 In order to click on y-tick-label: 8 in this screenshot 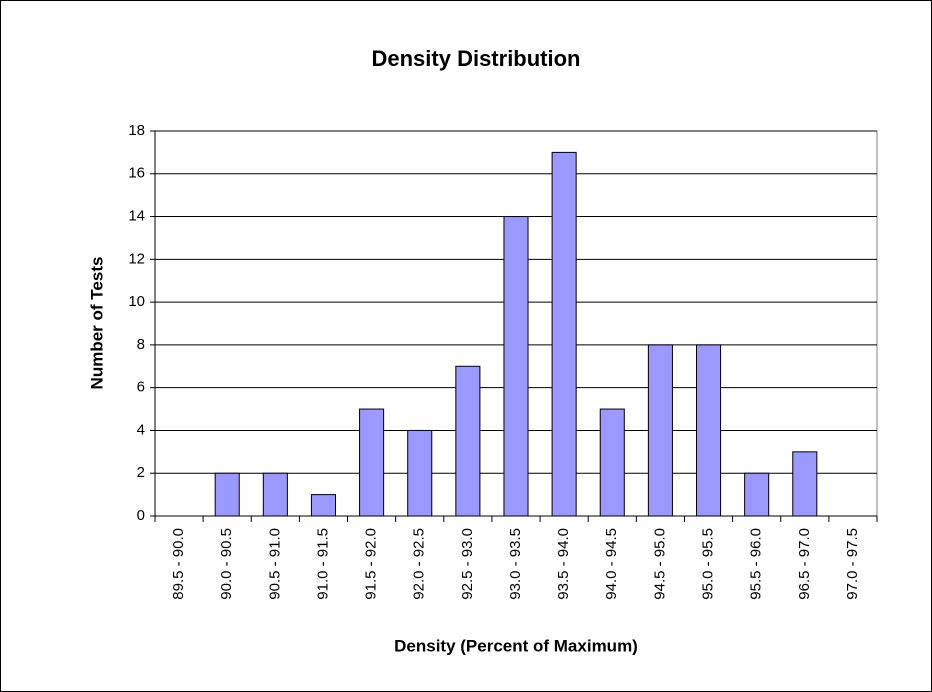, I will do `click(141, 344)`.